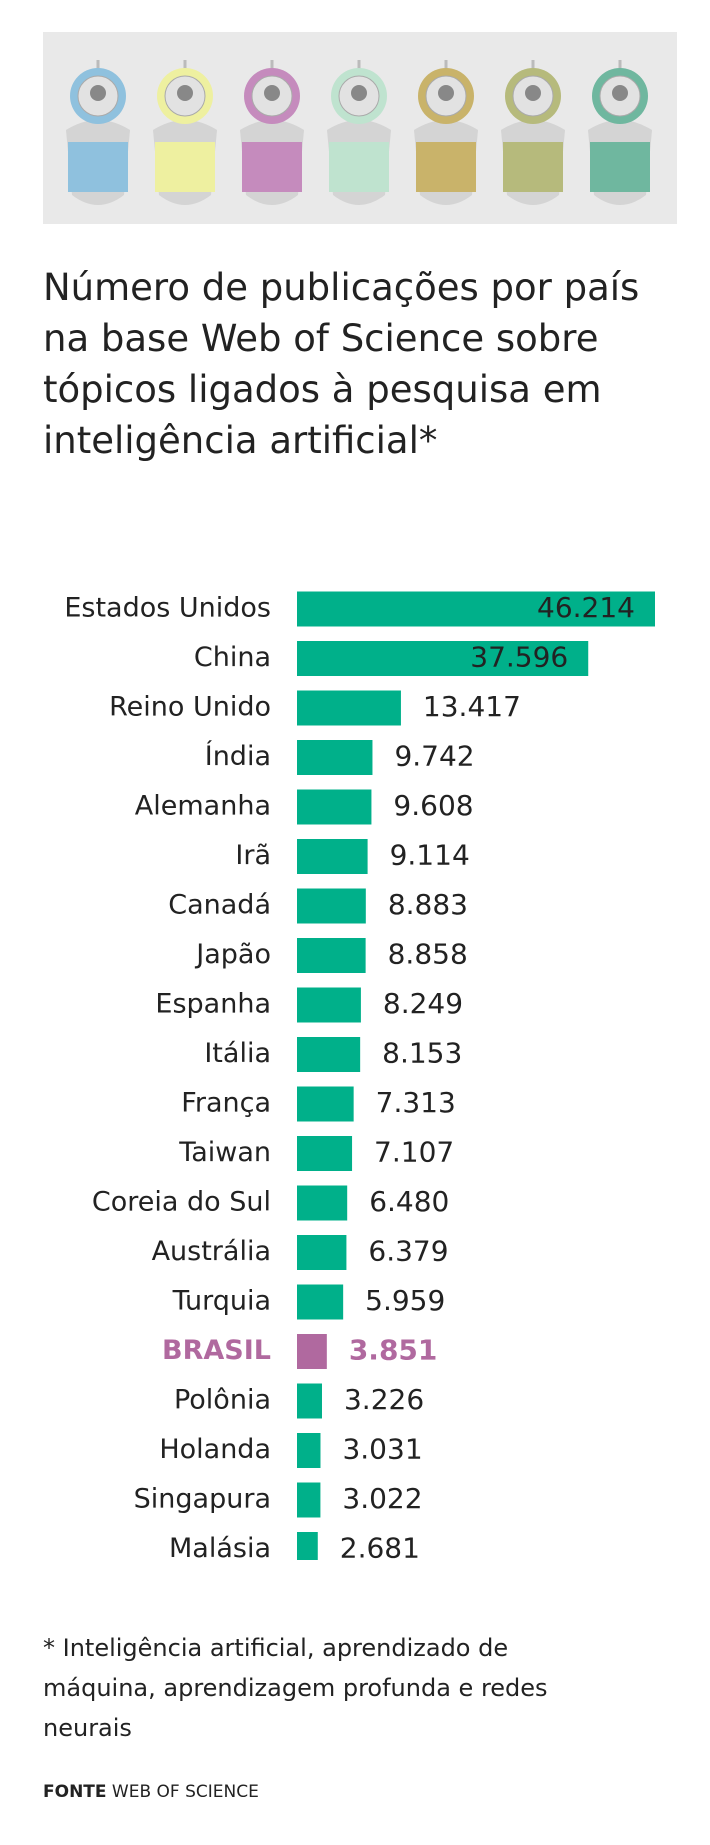 The height and width of the screenshot is (1845, 710). What do you see at coordinates (219, 905) in the screenshot?
I see `category-label: Canadá` at bounding box center [219, 905].